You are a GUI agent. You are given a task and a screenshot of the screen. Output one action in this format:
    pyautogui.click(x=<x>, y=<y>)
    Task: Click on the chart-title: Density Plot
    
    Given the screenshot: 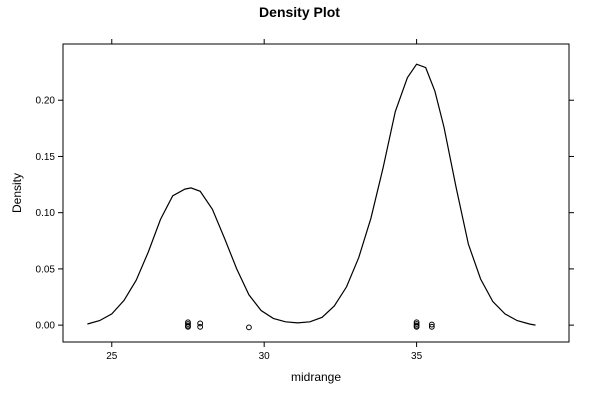 What is the action you would take?
    pyautogui.click(x=299, y=12)
    